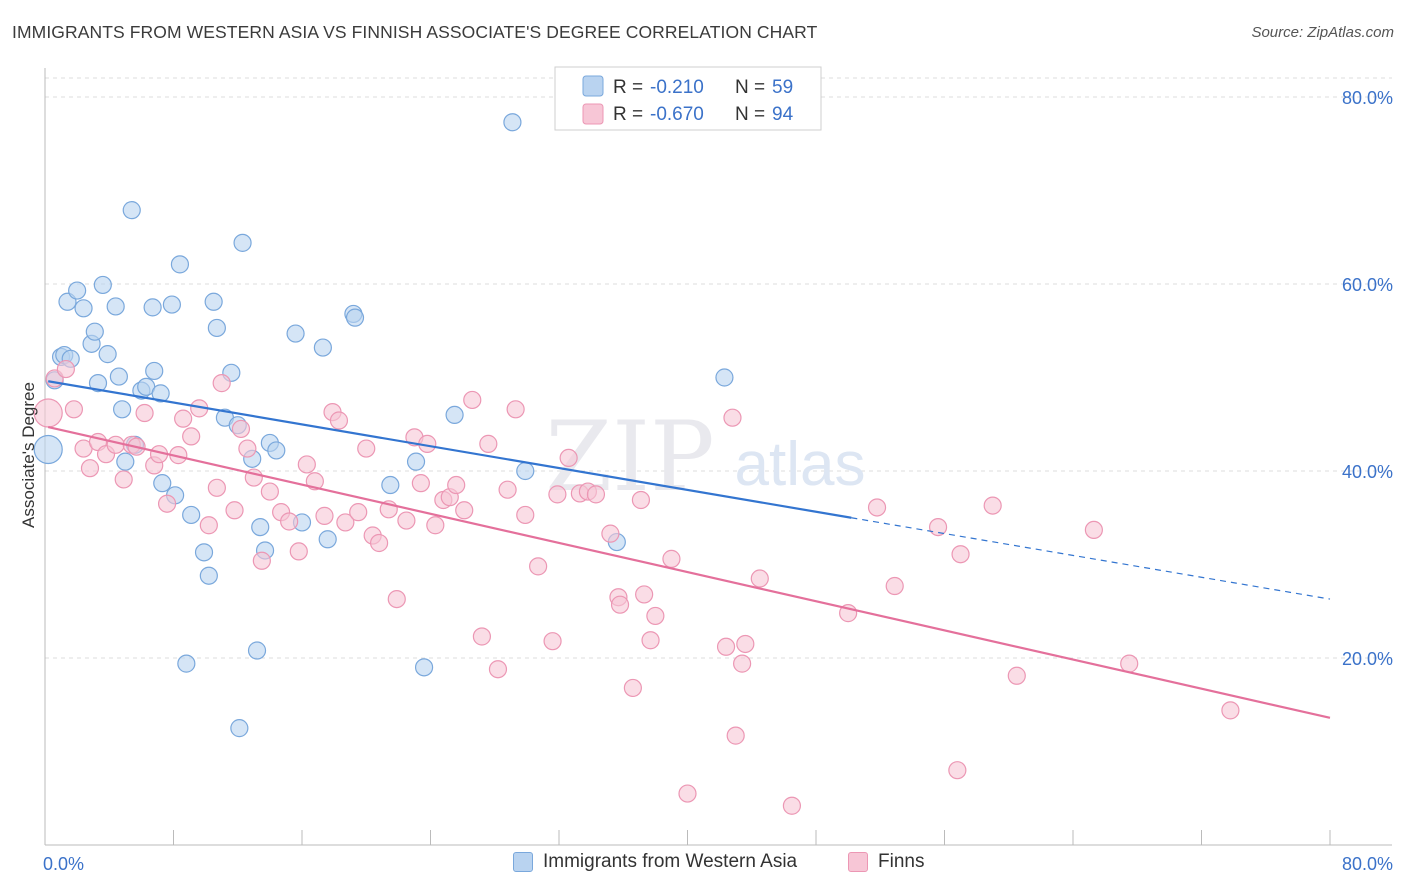 The image size is (1406, 892). Describe the element at coordinates (670, 861) in the screenshot. I see `legend-label: Immigrants from Western Asia` at that location.